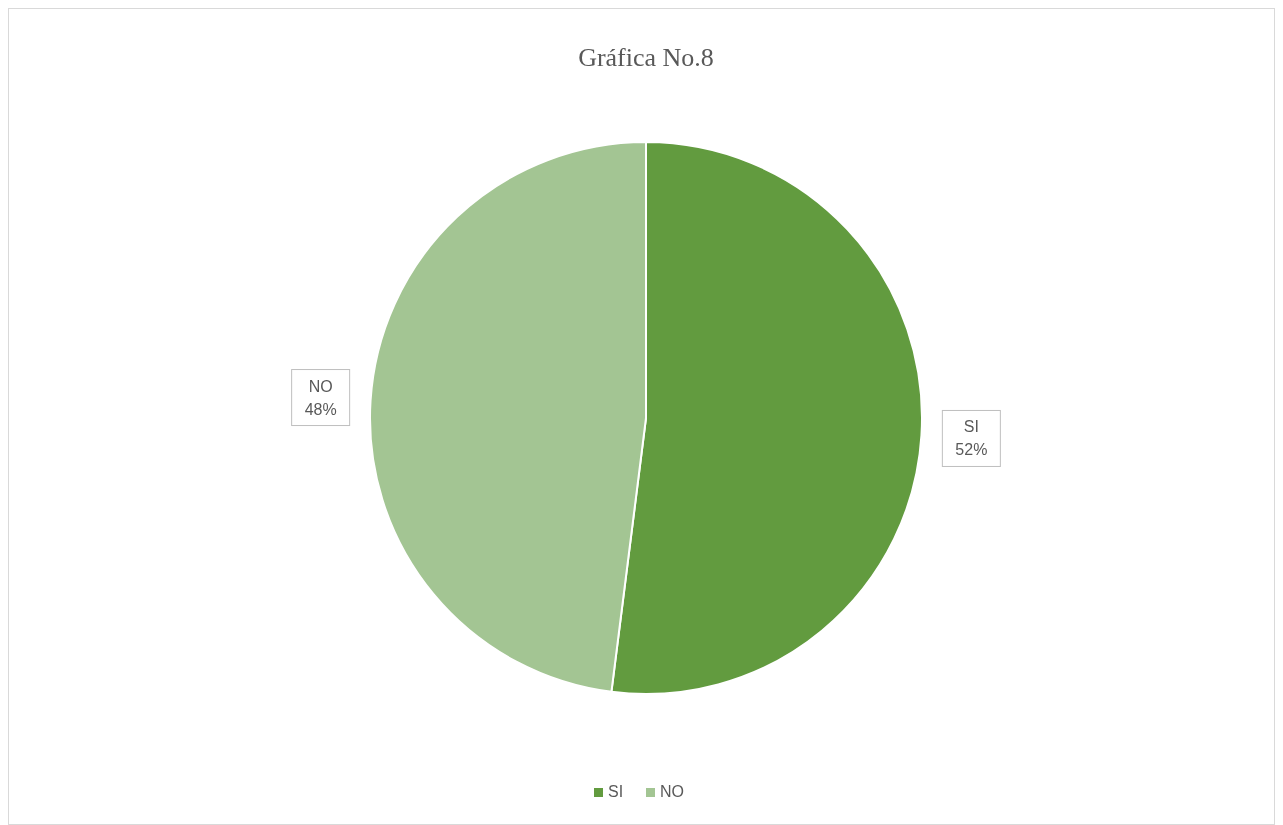  Describe the element at coordinates (672, 791) in the screenshot. I see `legend-label: NO` at that location.